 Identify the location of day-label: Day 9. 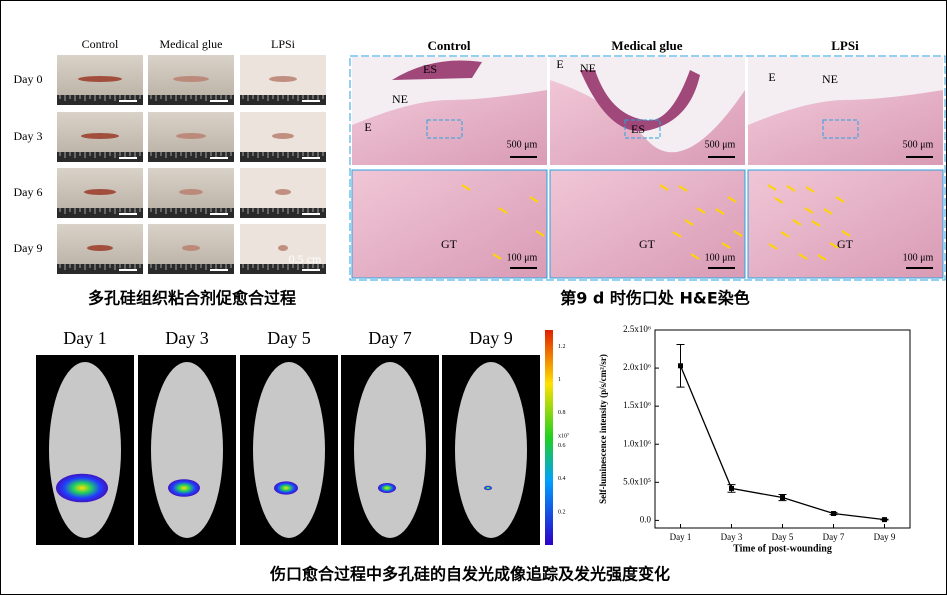
(491, 338).